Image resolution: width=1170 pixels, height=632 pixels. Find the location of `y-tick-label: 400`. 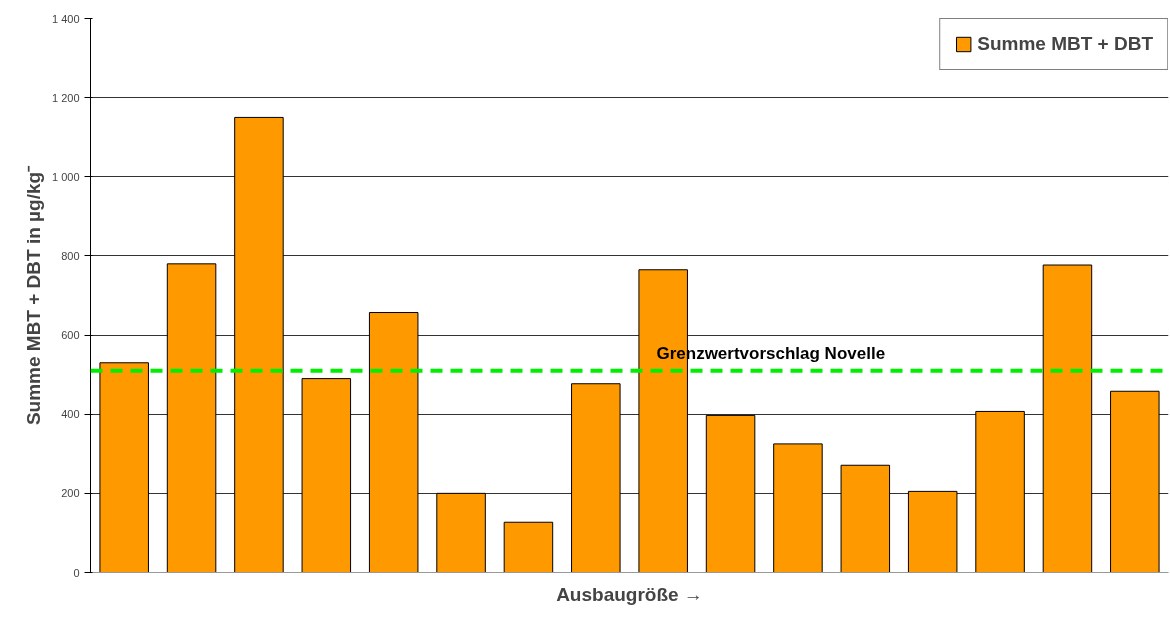

y-tick-label: 400 is located at coordinates (70, 414).